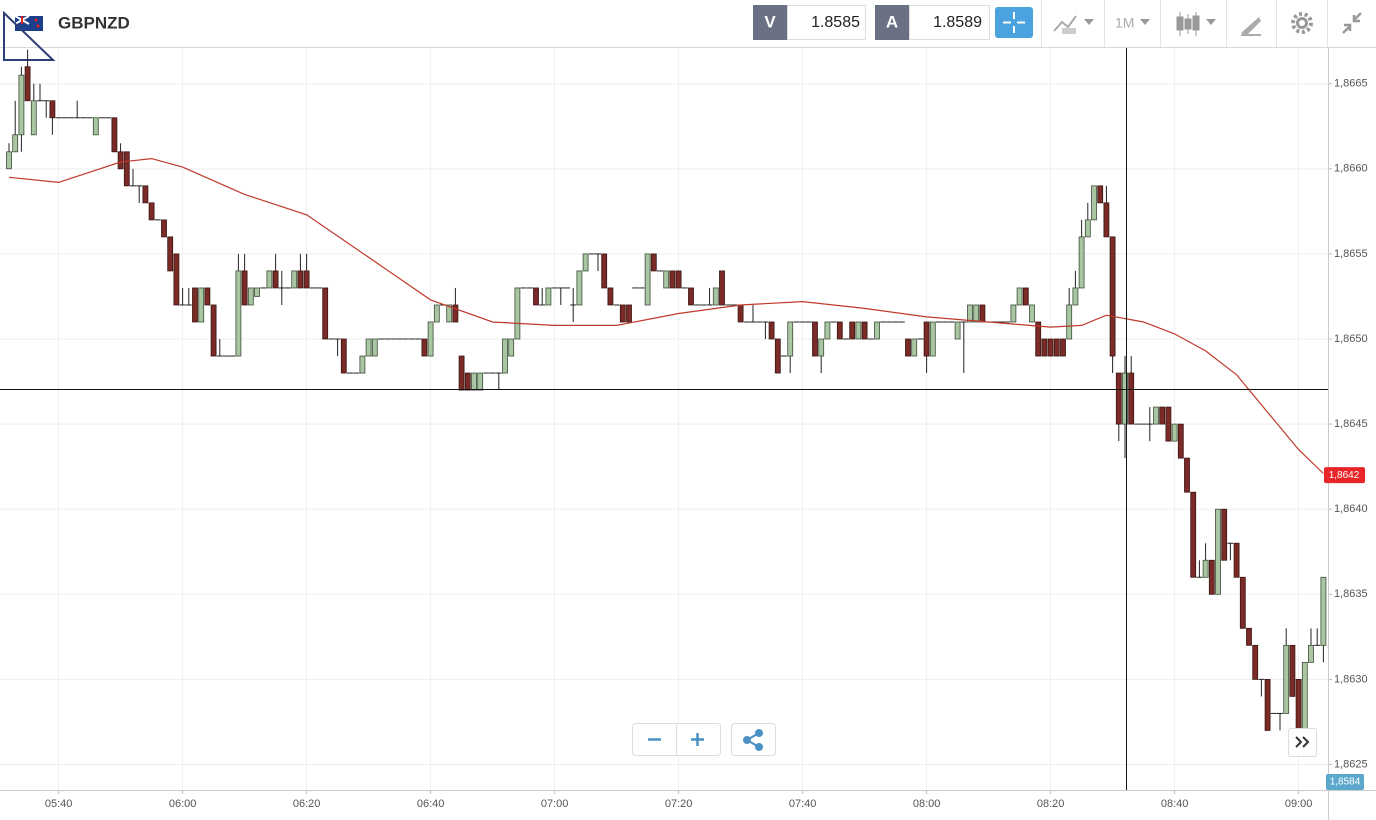 This screenshot has width=1376, height=820. Describe the element at coordinates (1175, 804) in the screenshot. I see `x-tick-label: 08:40` at that location.